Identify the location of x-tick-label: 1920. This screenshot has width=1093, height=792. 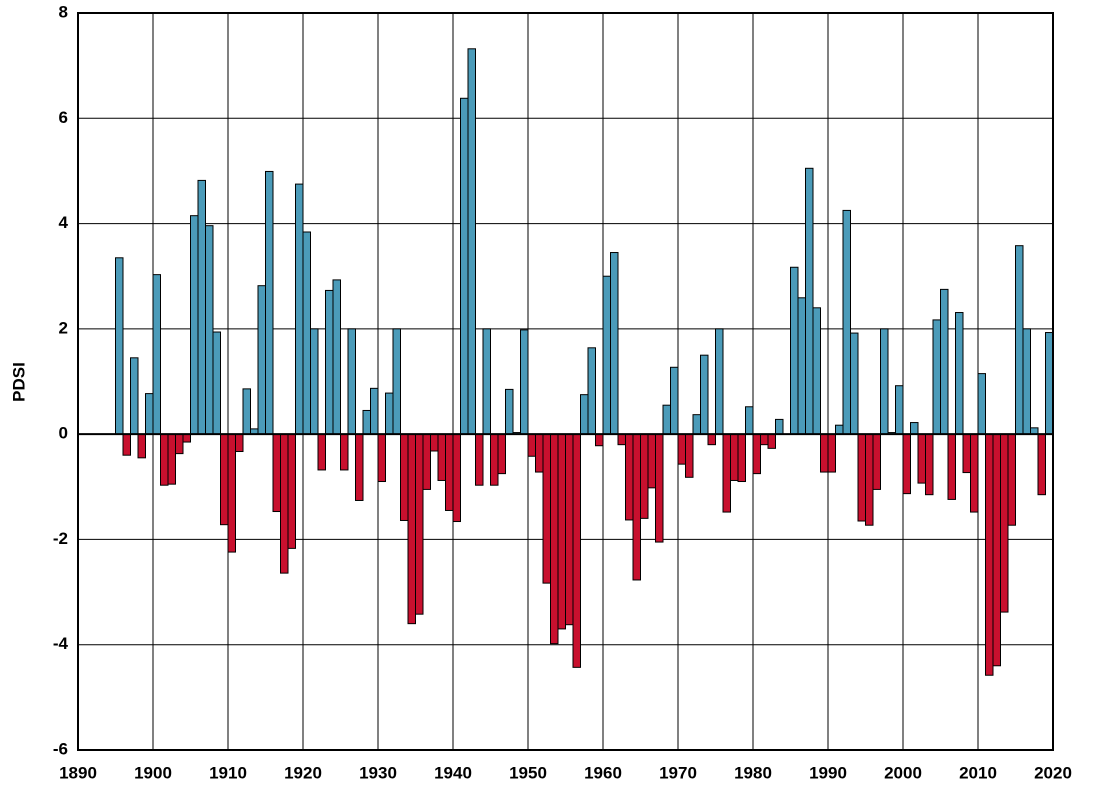
(303, 772).